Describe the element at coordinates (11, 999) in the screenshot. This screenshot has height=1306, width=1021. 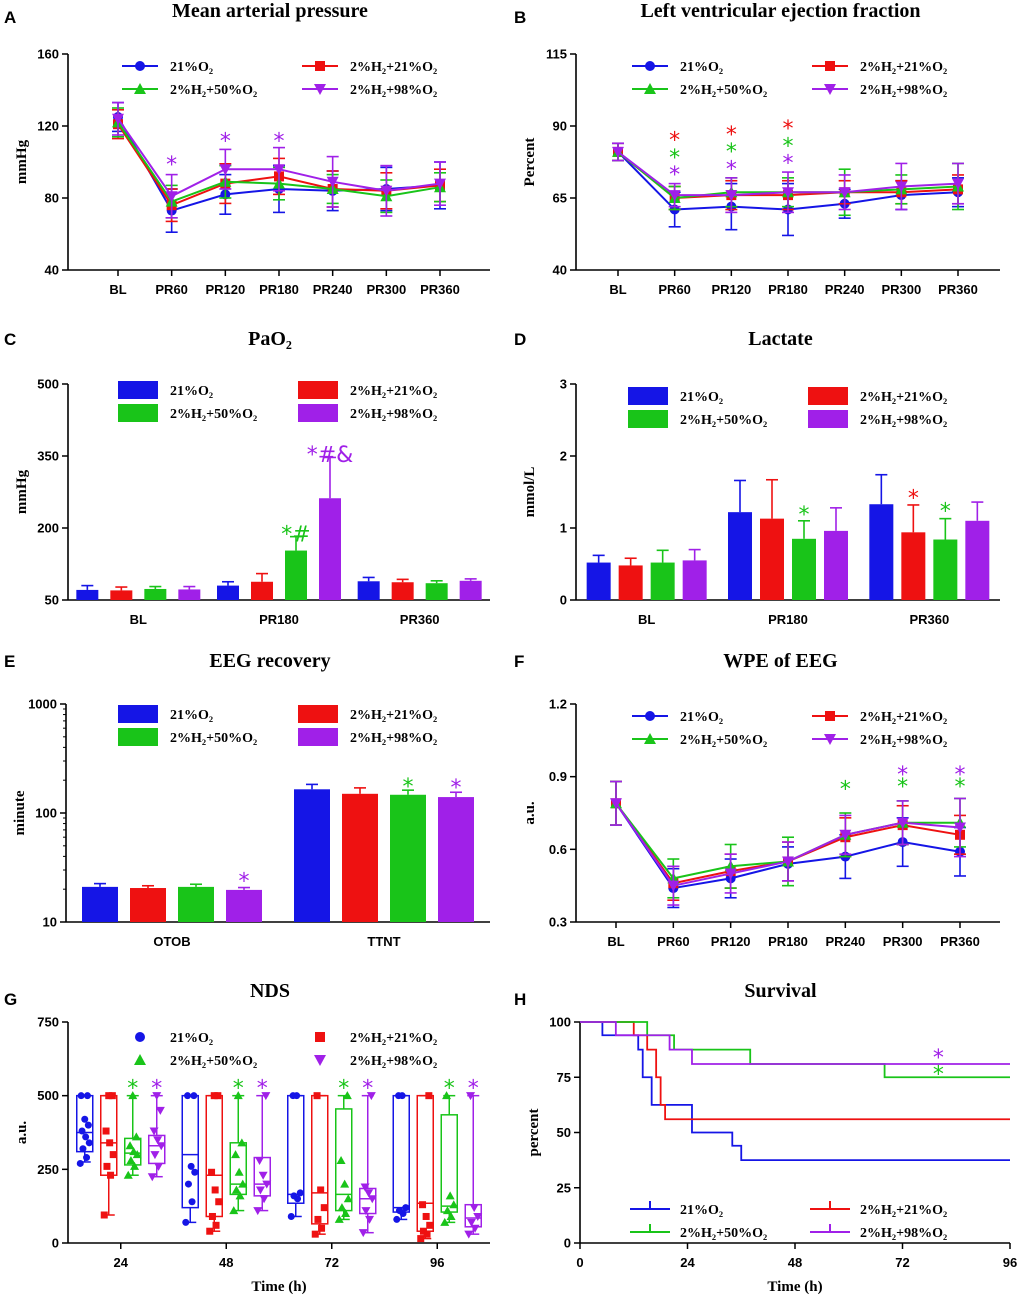
I see `panel-label: G` at that location.